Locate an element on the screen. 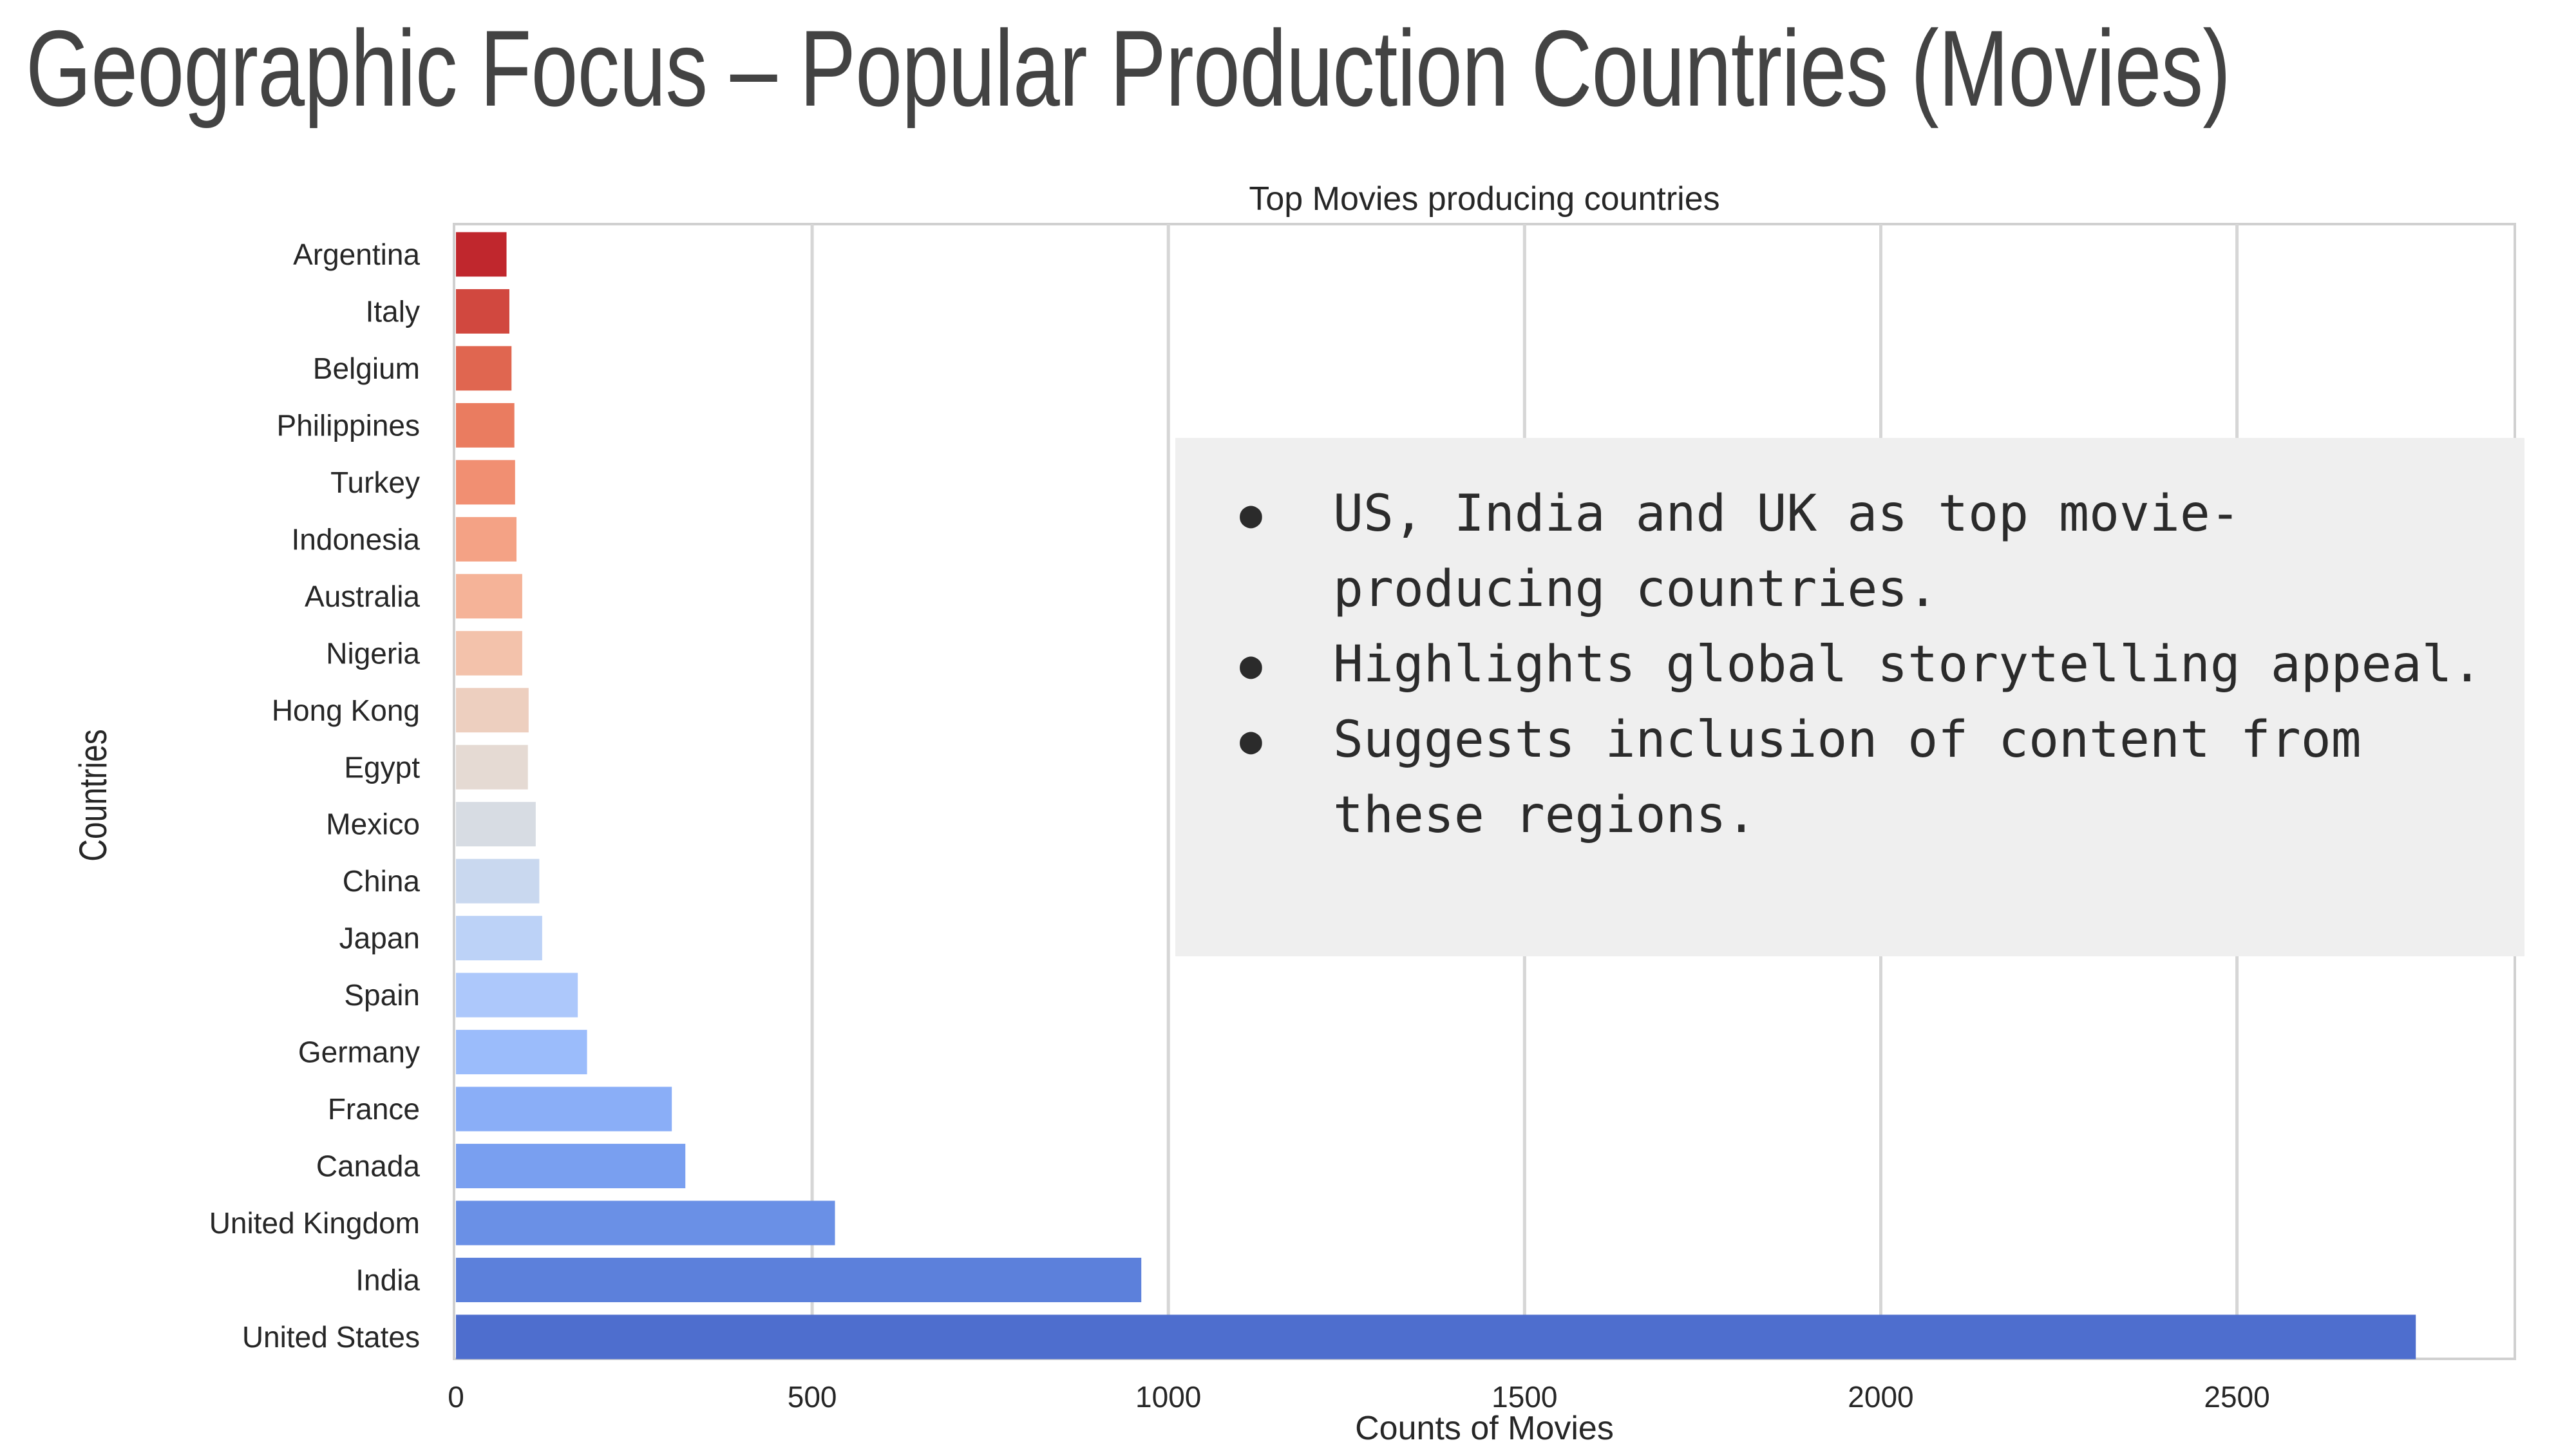  y-tick-label: Japan is located at coordinates (380, 939).